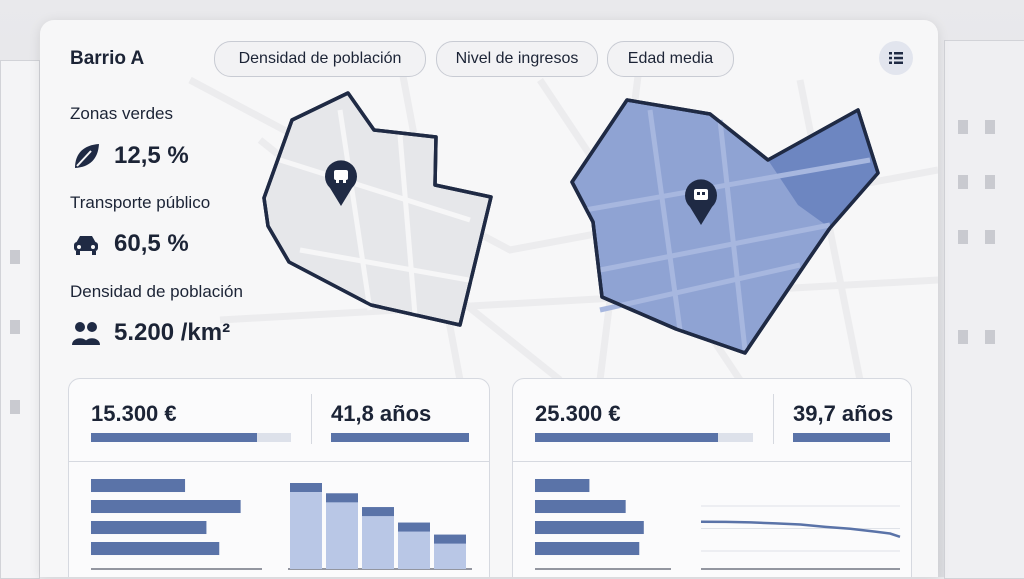 The image size is (1024, 579). I want to click on population-trend-chart: 1985201020202025, so click(800, 537).